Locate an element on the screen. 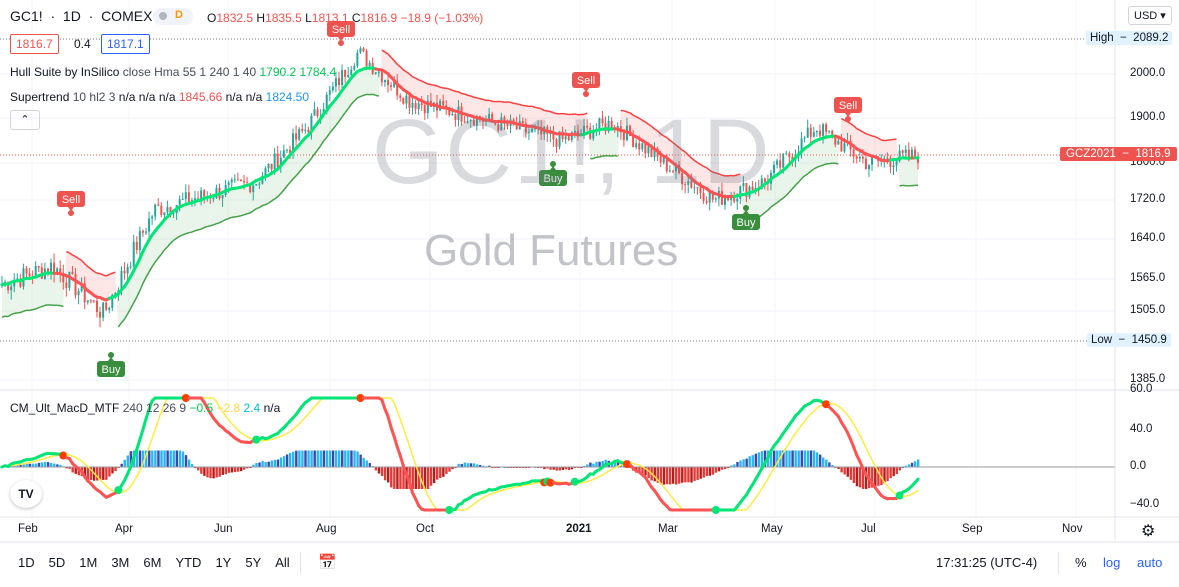 The image size is (1179, 587). percent-scale-button: % is located at coordinates (1081, 562).